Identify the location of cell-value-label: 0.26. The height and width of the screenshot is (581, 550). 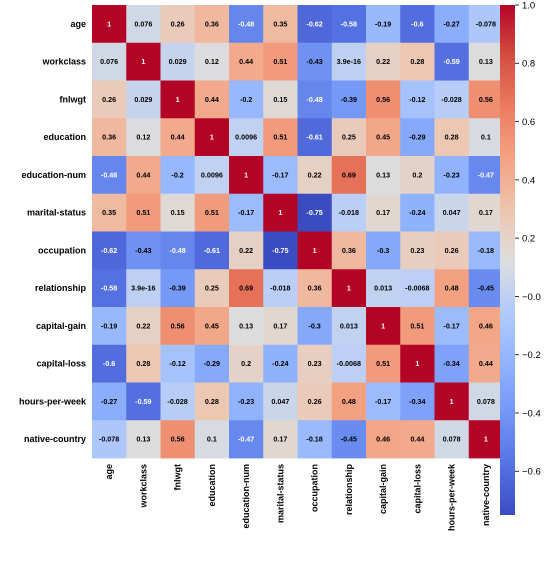
(109, 99).